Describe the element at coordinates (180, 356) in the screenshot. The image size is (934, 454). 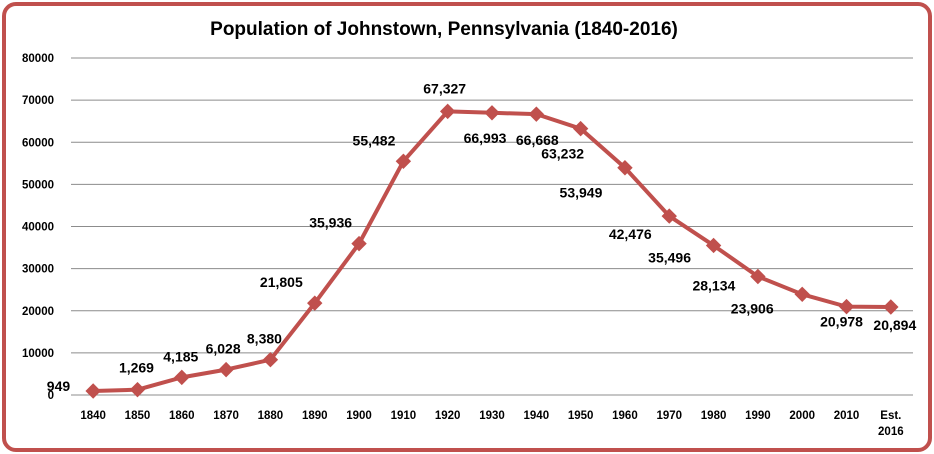
I see `data-label: 4,185` at that location.